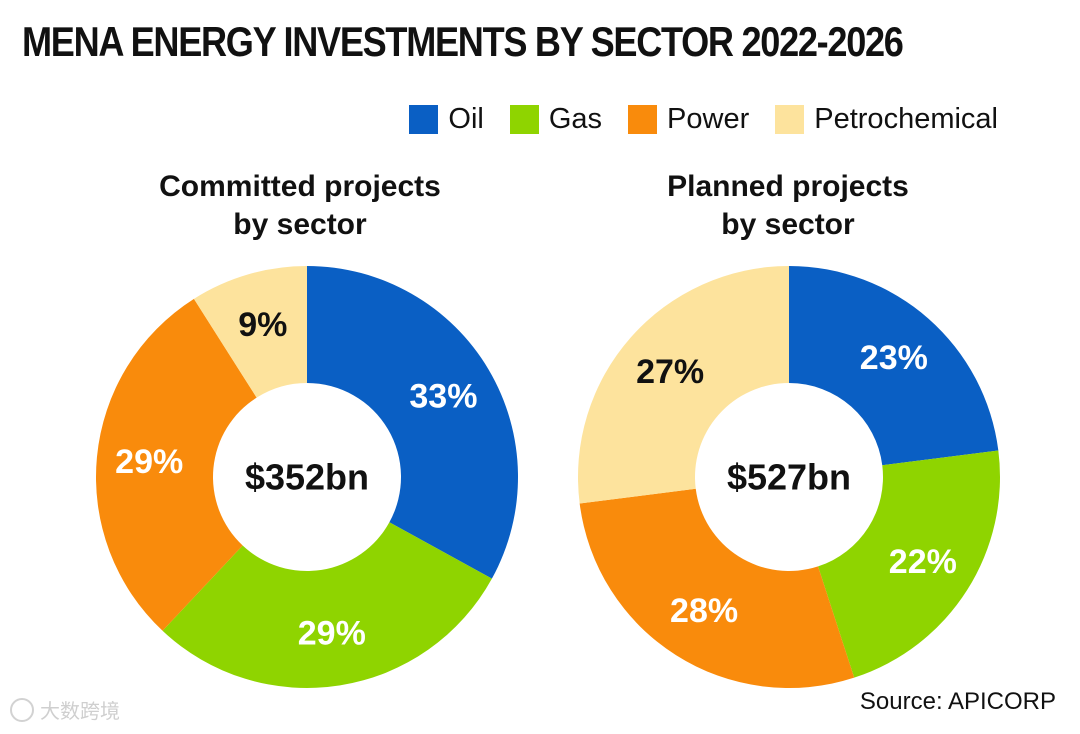  What do you see at coordinates (923, 562) in the screenshot?
I see `slice-label-gas: 22%` at bounding box center [923, 562].